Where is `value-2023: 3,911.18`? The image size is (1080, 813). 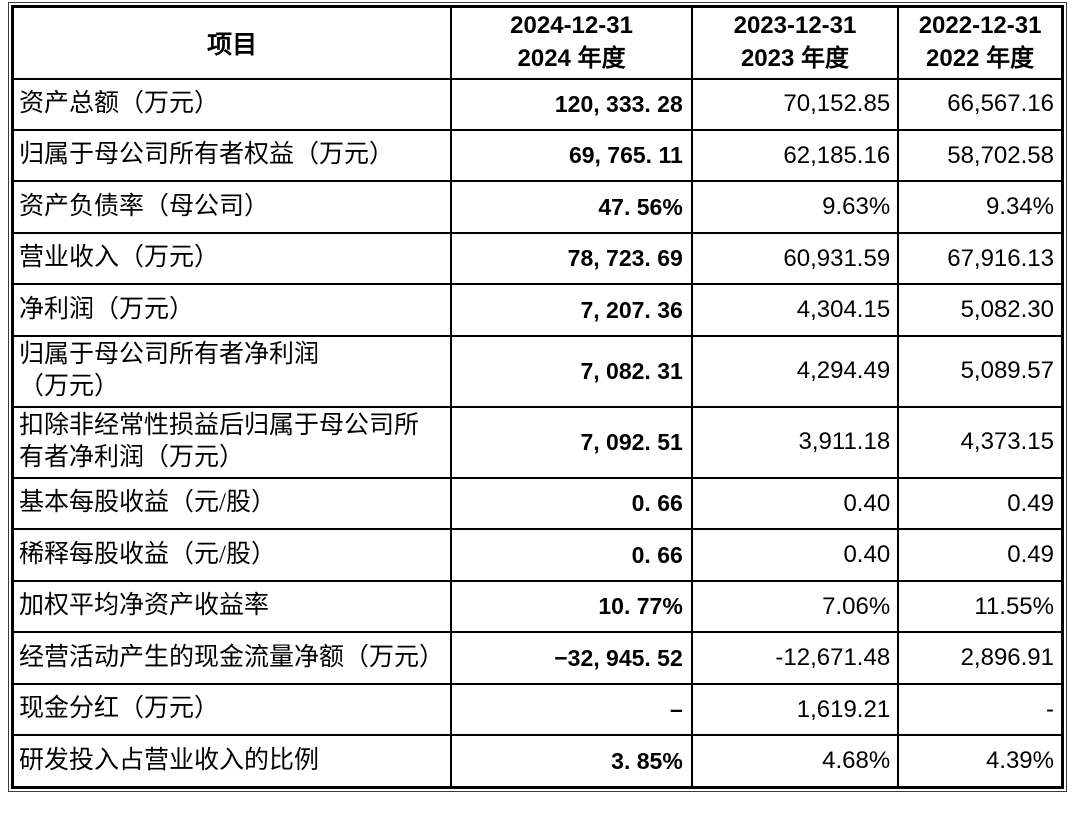 value-2023: 3,911.18 is located at coordinates (795, 442).